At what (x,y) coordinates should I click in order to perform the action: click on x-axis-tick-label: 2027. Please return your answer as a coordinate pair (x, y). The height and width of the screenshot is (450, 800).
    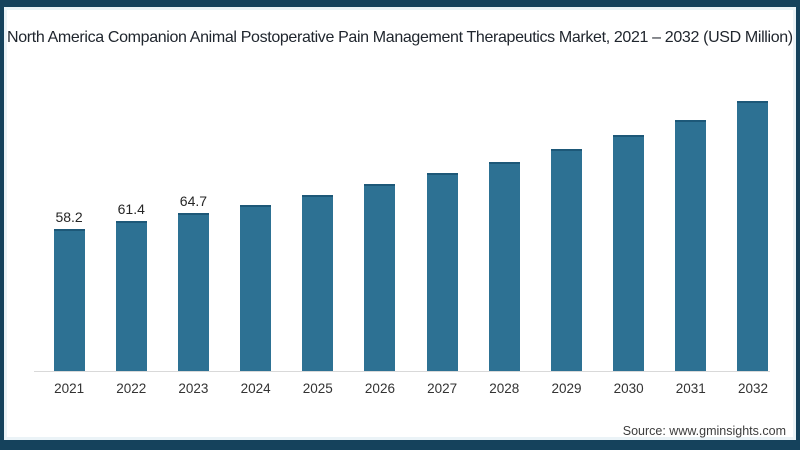
    Looking at the image, I should click on (442, 388).